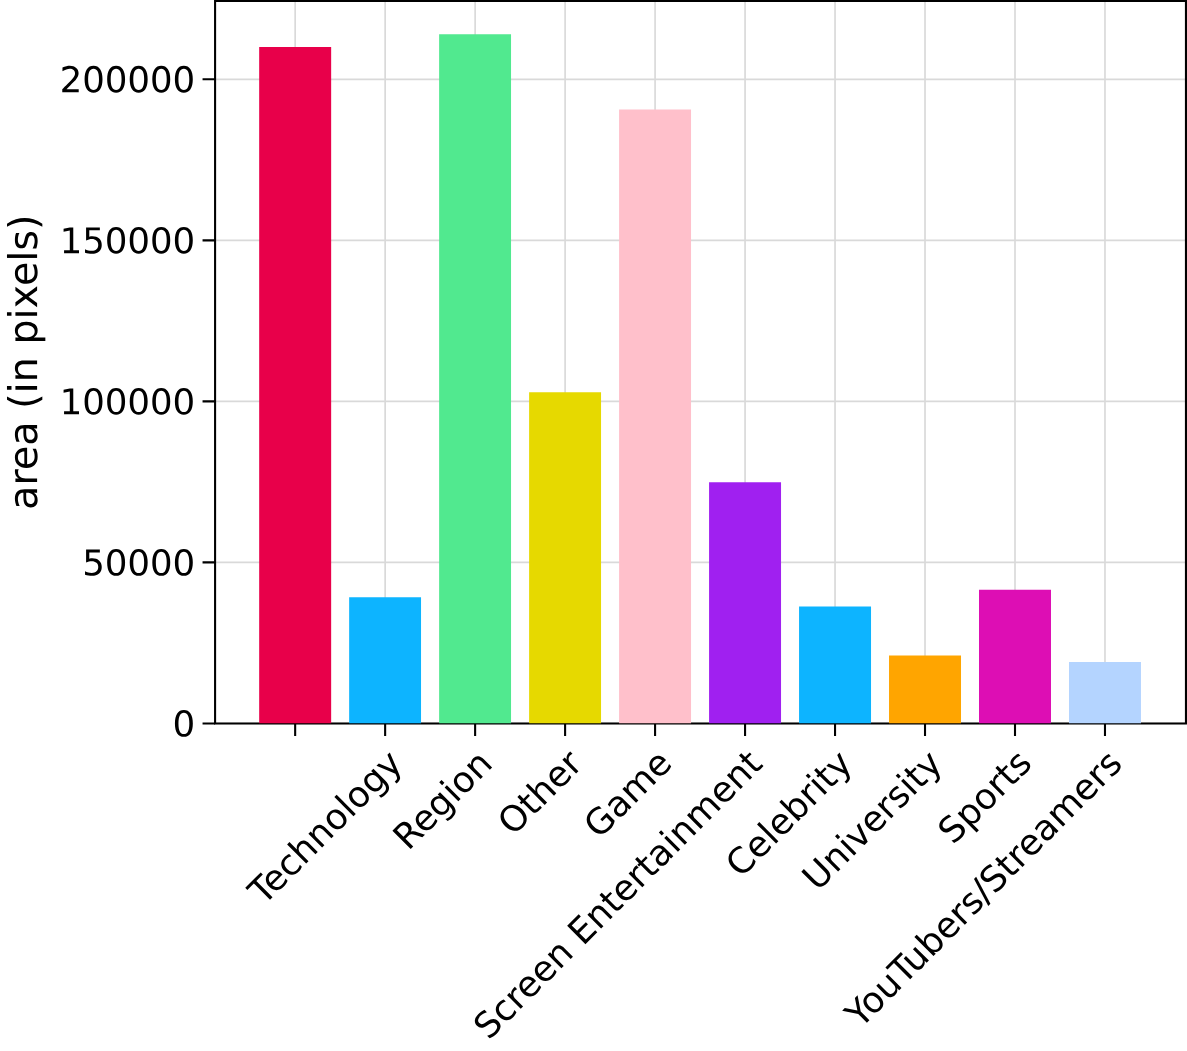 This screenshot has width=1187, height=1051. Describe the element at coordinates (183, 723) in the screenshot. I see `y-tick-label: 0` at that location.